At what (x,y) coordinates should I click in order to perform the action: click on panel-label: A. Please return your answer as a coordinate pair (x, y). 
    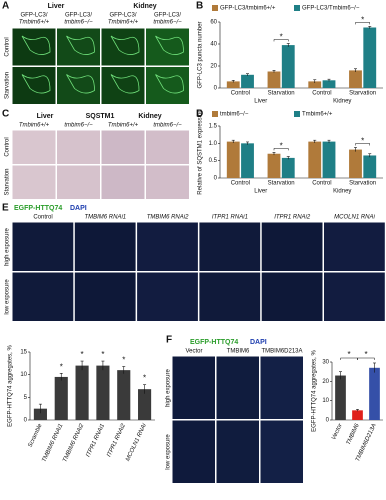
    Looking at the image, I should click on (5, 6).